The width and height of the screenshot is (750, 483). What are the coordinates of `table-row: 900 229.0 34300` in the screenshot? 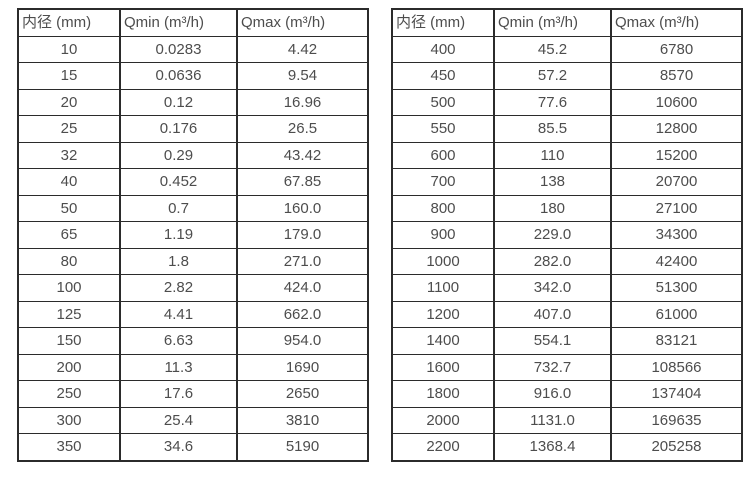 It's located at (567, 235).